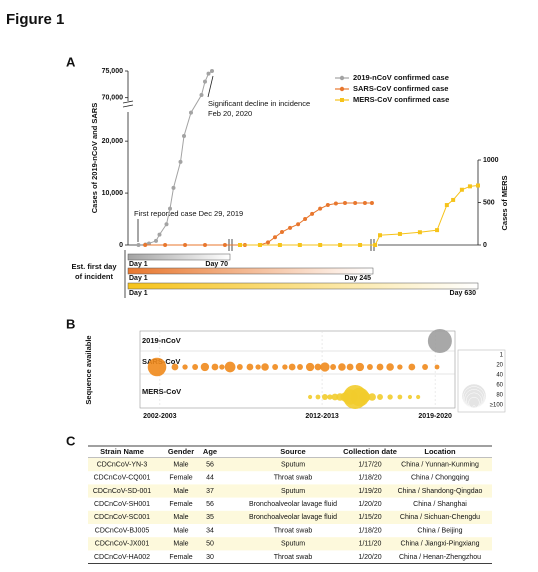 The image size is (538, 572). I want to click on table-cell: China / Yunnan-Kunming, so click(440, 464).